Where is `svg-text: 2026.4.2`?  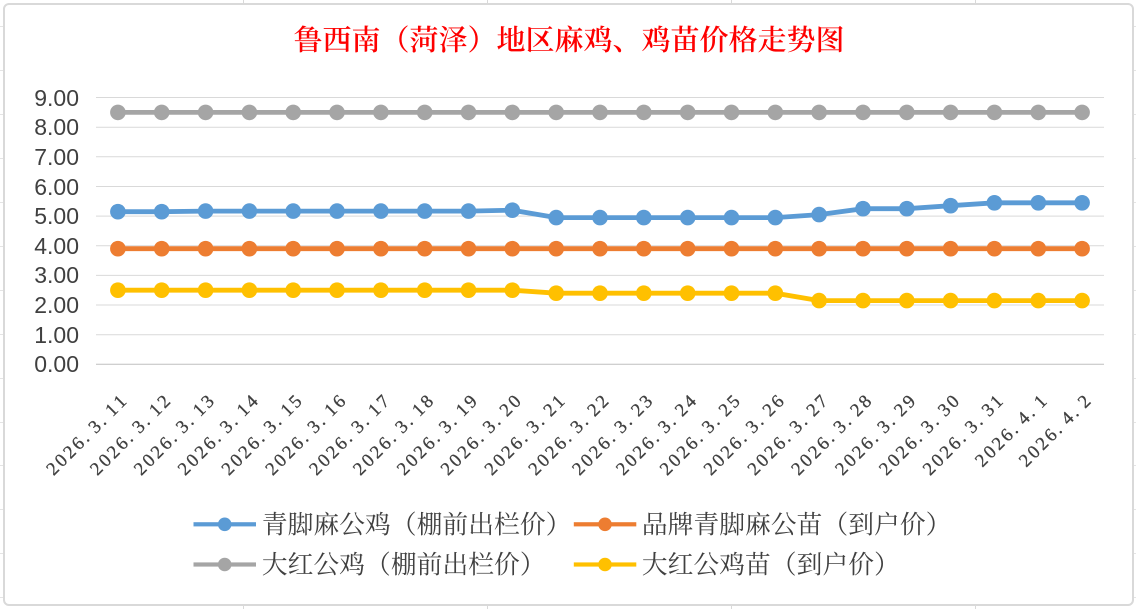 svg-text: 2026.4.2 is located at coordinates (1055, 431).